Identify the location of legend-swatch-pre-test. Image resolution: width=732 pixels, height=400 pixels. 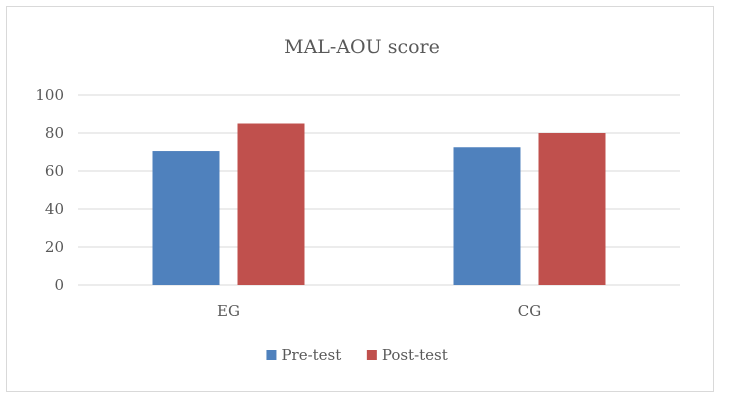
(271, 355).